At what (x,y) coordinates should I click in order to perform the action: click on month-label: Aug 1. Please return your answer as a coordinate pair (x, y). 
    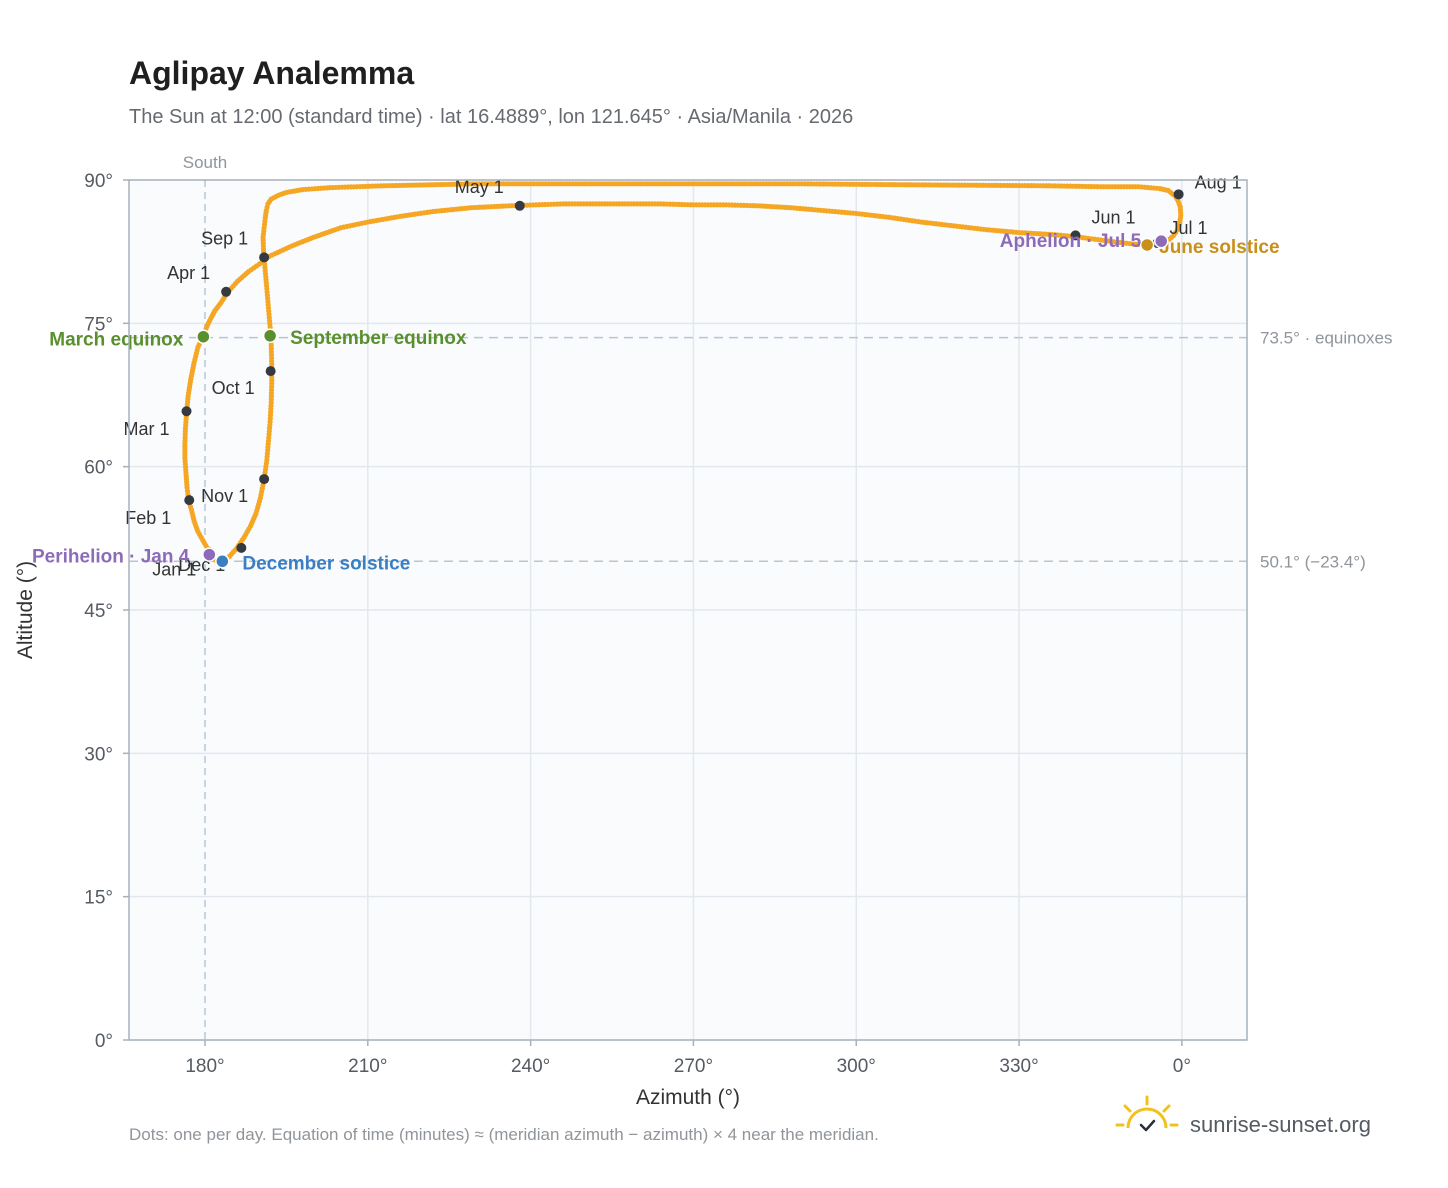
    Looking at the image, I should click on (1218, 182).